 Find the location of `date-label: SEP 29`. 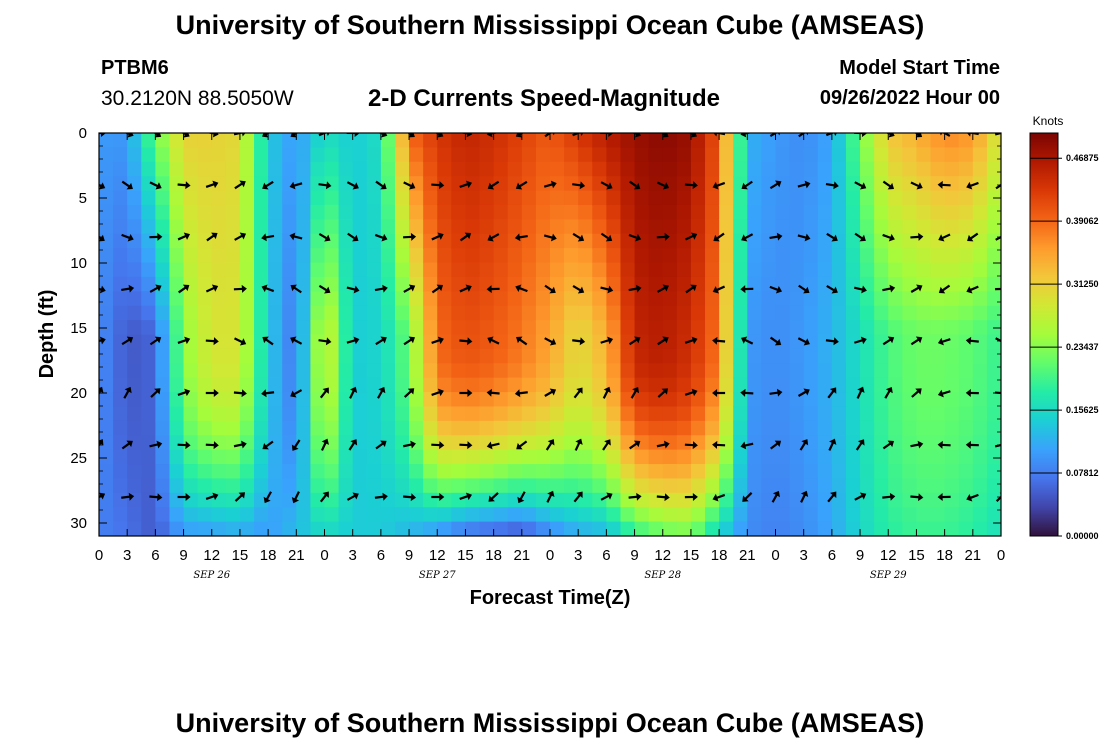

date-label: SEP 29 is located at coordinates (888, 575).